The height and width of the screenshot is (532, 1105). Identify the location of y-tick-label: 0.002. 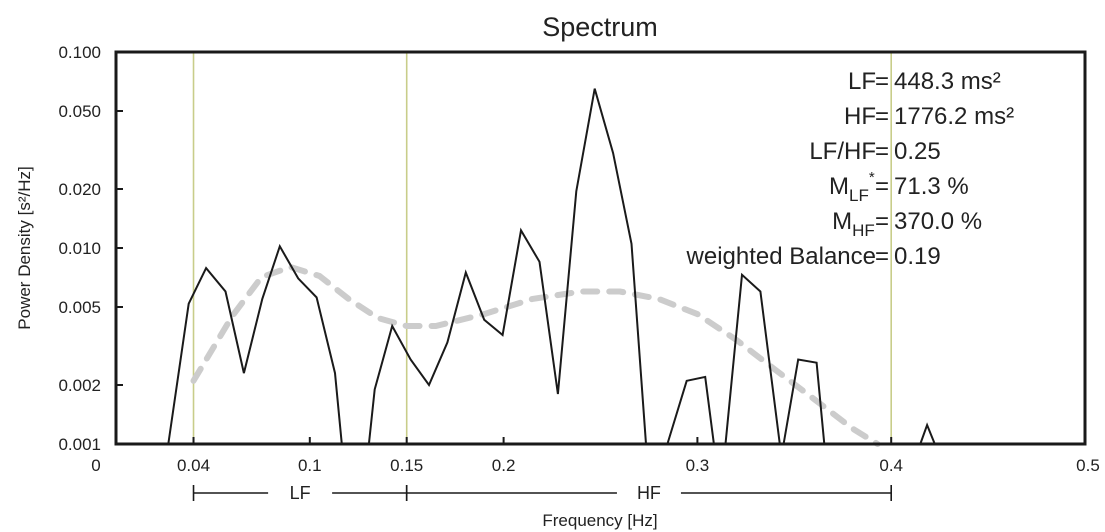
(79, 385).